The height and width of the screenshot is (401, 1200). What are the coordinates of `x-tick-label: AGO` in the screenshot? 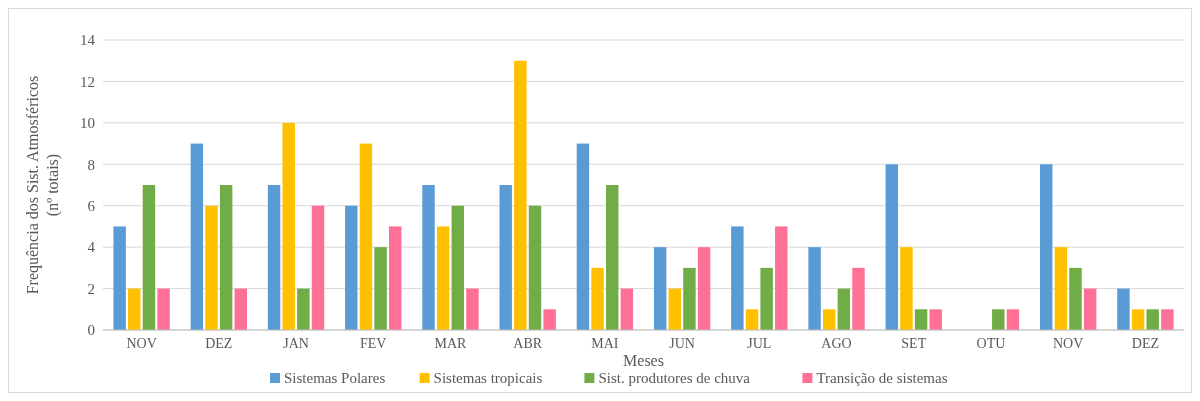 It's located at (836, 343).